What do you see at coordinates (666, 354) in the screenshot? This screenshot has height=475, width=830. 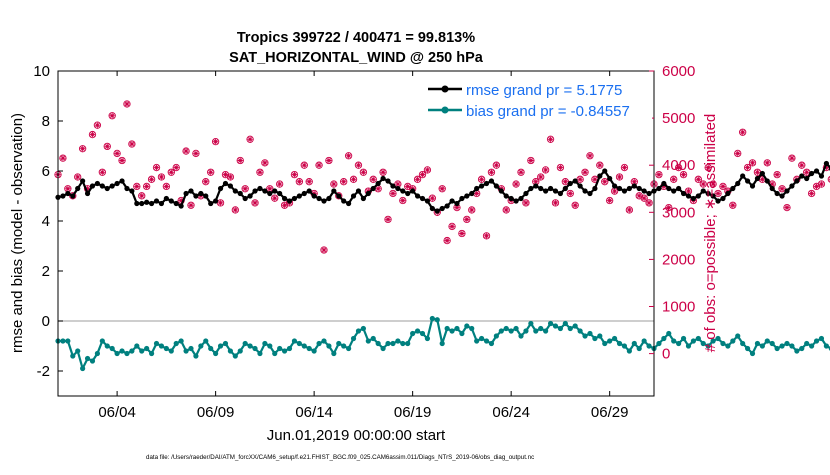 I see `right-y-tick-label: 0` at bounding box center [666, 354].